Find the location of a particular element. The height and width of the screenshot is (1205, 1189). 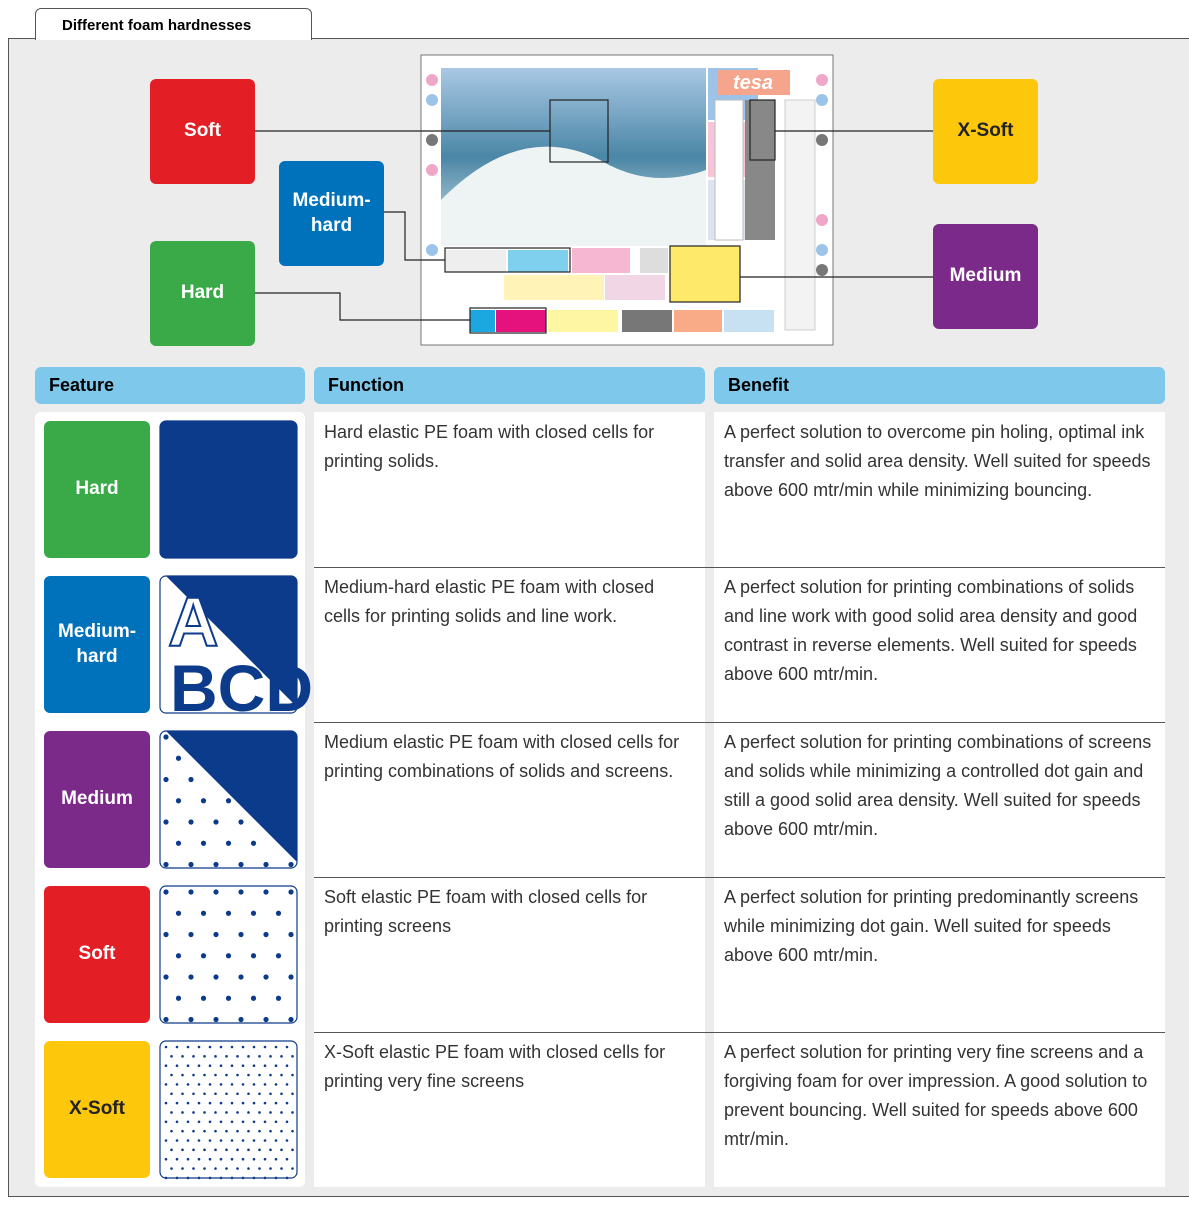

row-label: X-Soft is located at coordinates (97, 1109).